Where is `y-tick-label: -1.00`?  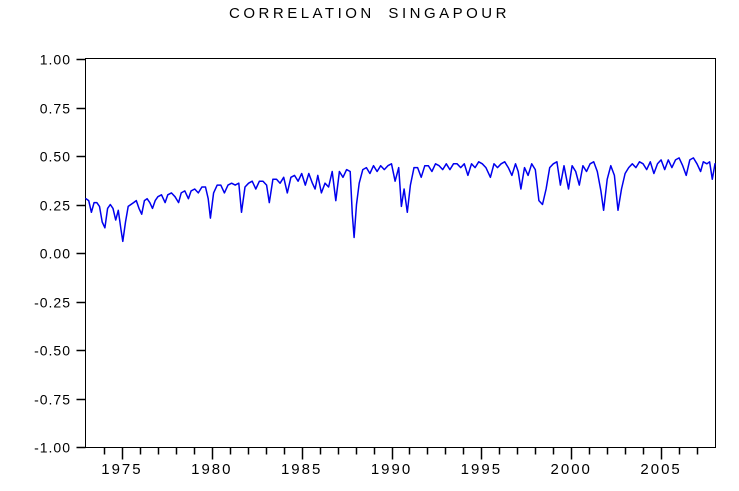 y-tick-label: -1.00 is located at coordinates (52, 448).